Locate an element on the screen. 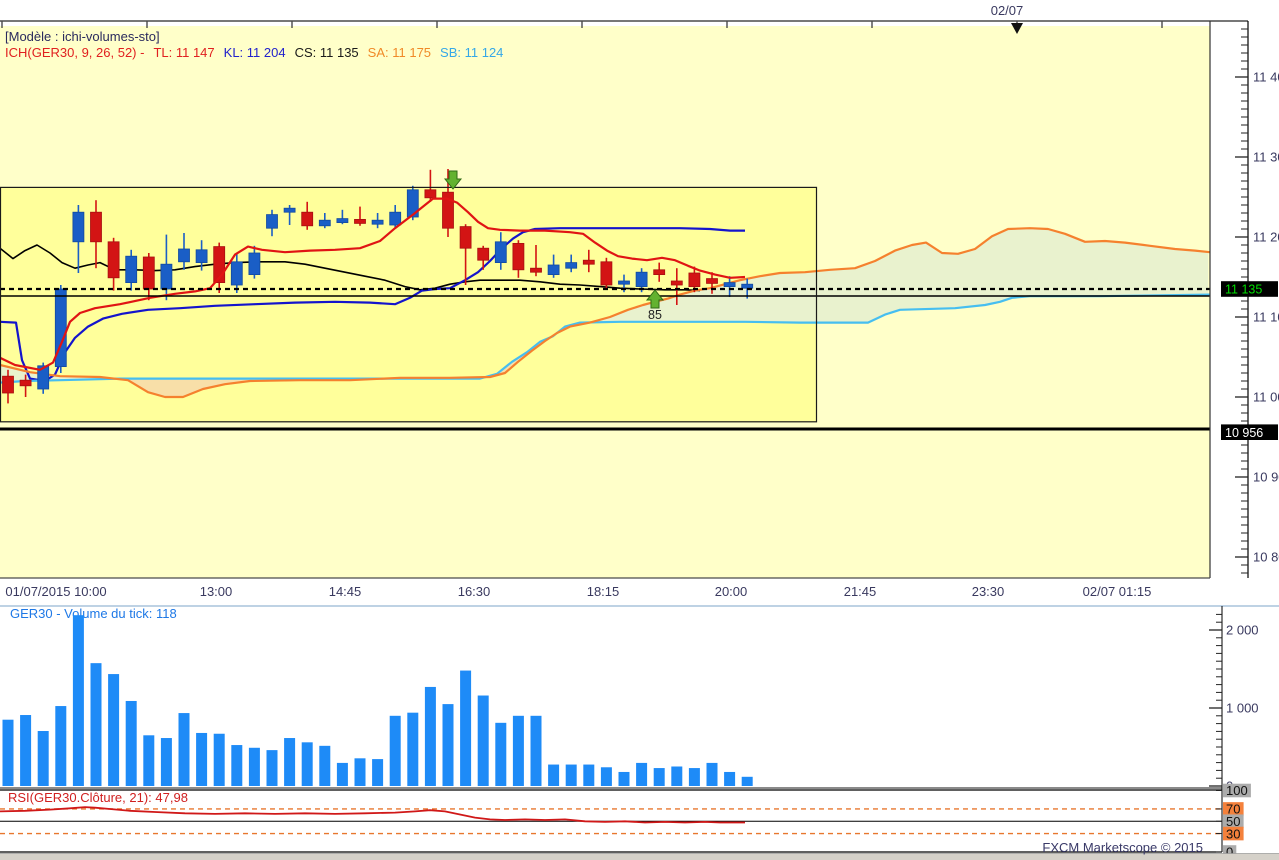  rsi-axis-label: 50 is located at coordinates (1233, 821).